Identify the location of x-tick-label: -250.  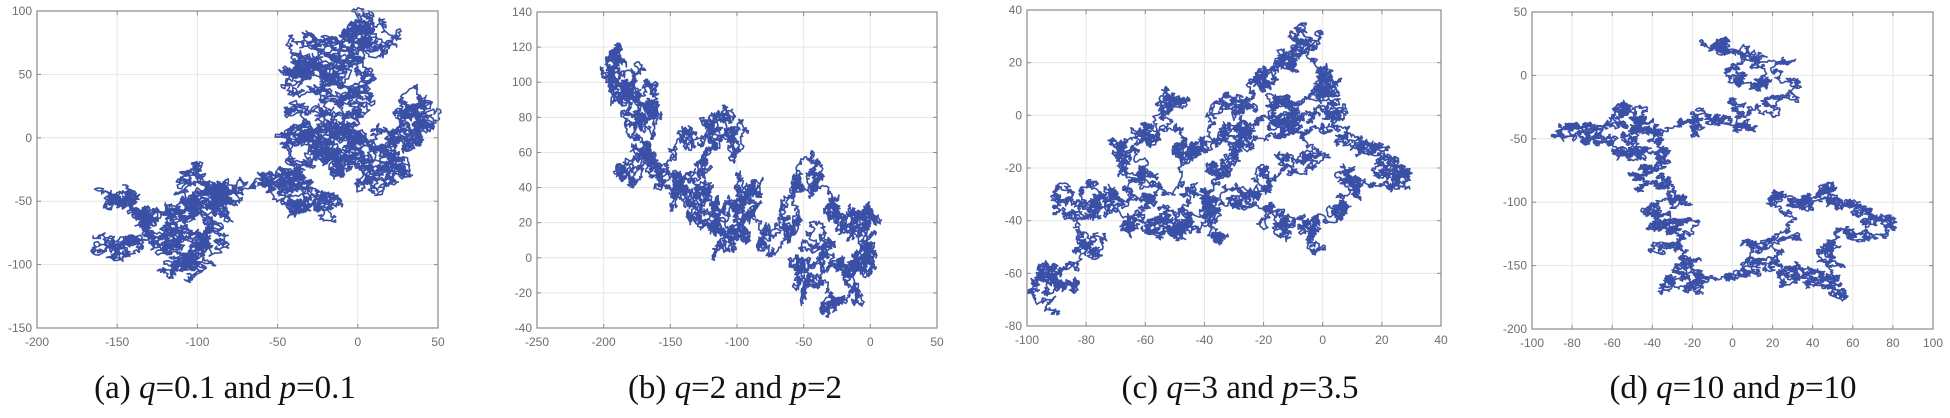
(537, 342).